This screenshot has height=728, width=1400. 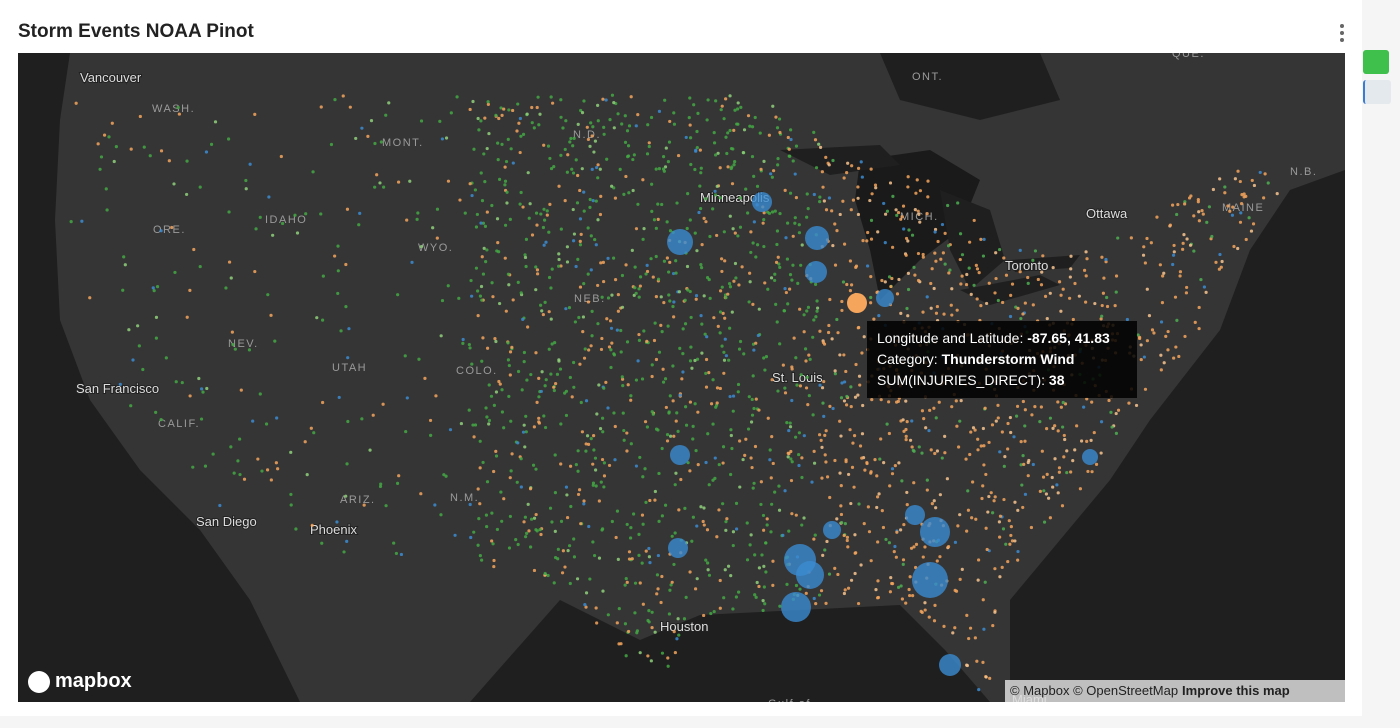 What do you see at coordinates (80, 681) in the screenshot?
I see `mapbox-logo: mapbox` at bounding box center [80, 681].